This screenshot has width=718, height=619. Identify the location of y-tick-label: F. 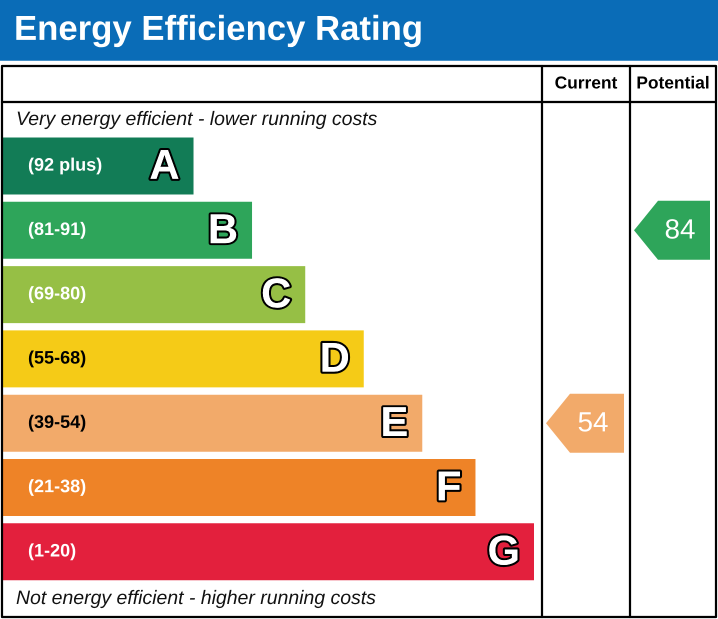
(449, 486).